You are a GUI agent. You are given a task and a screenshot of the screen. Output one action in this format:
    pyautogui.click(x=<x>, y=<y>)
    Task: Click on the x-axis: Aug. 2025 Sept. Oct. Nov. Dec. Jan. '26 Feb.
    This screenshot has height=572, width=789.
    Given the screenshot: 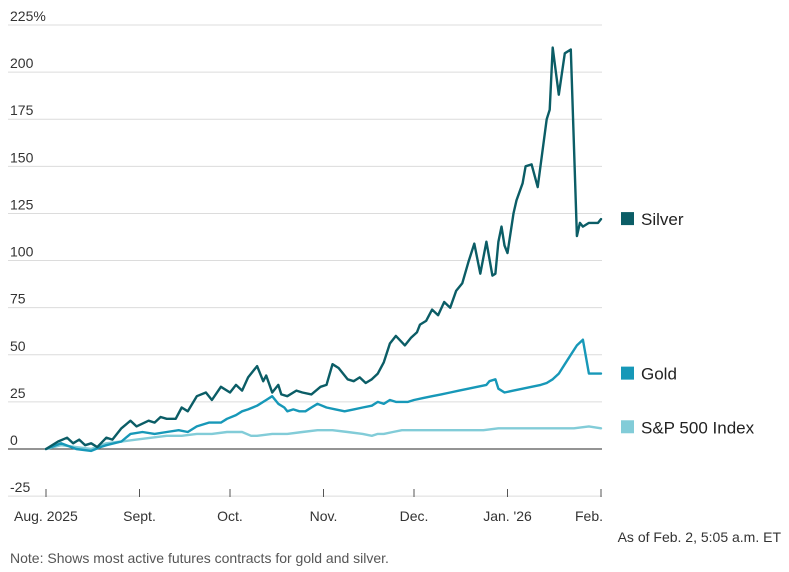 What is the action you would take?
    pyautogui.click(x=308, y=506)
    